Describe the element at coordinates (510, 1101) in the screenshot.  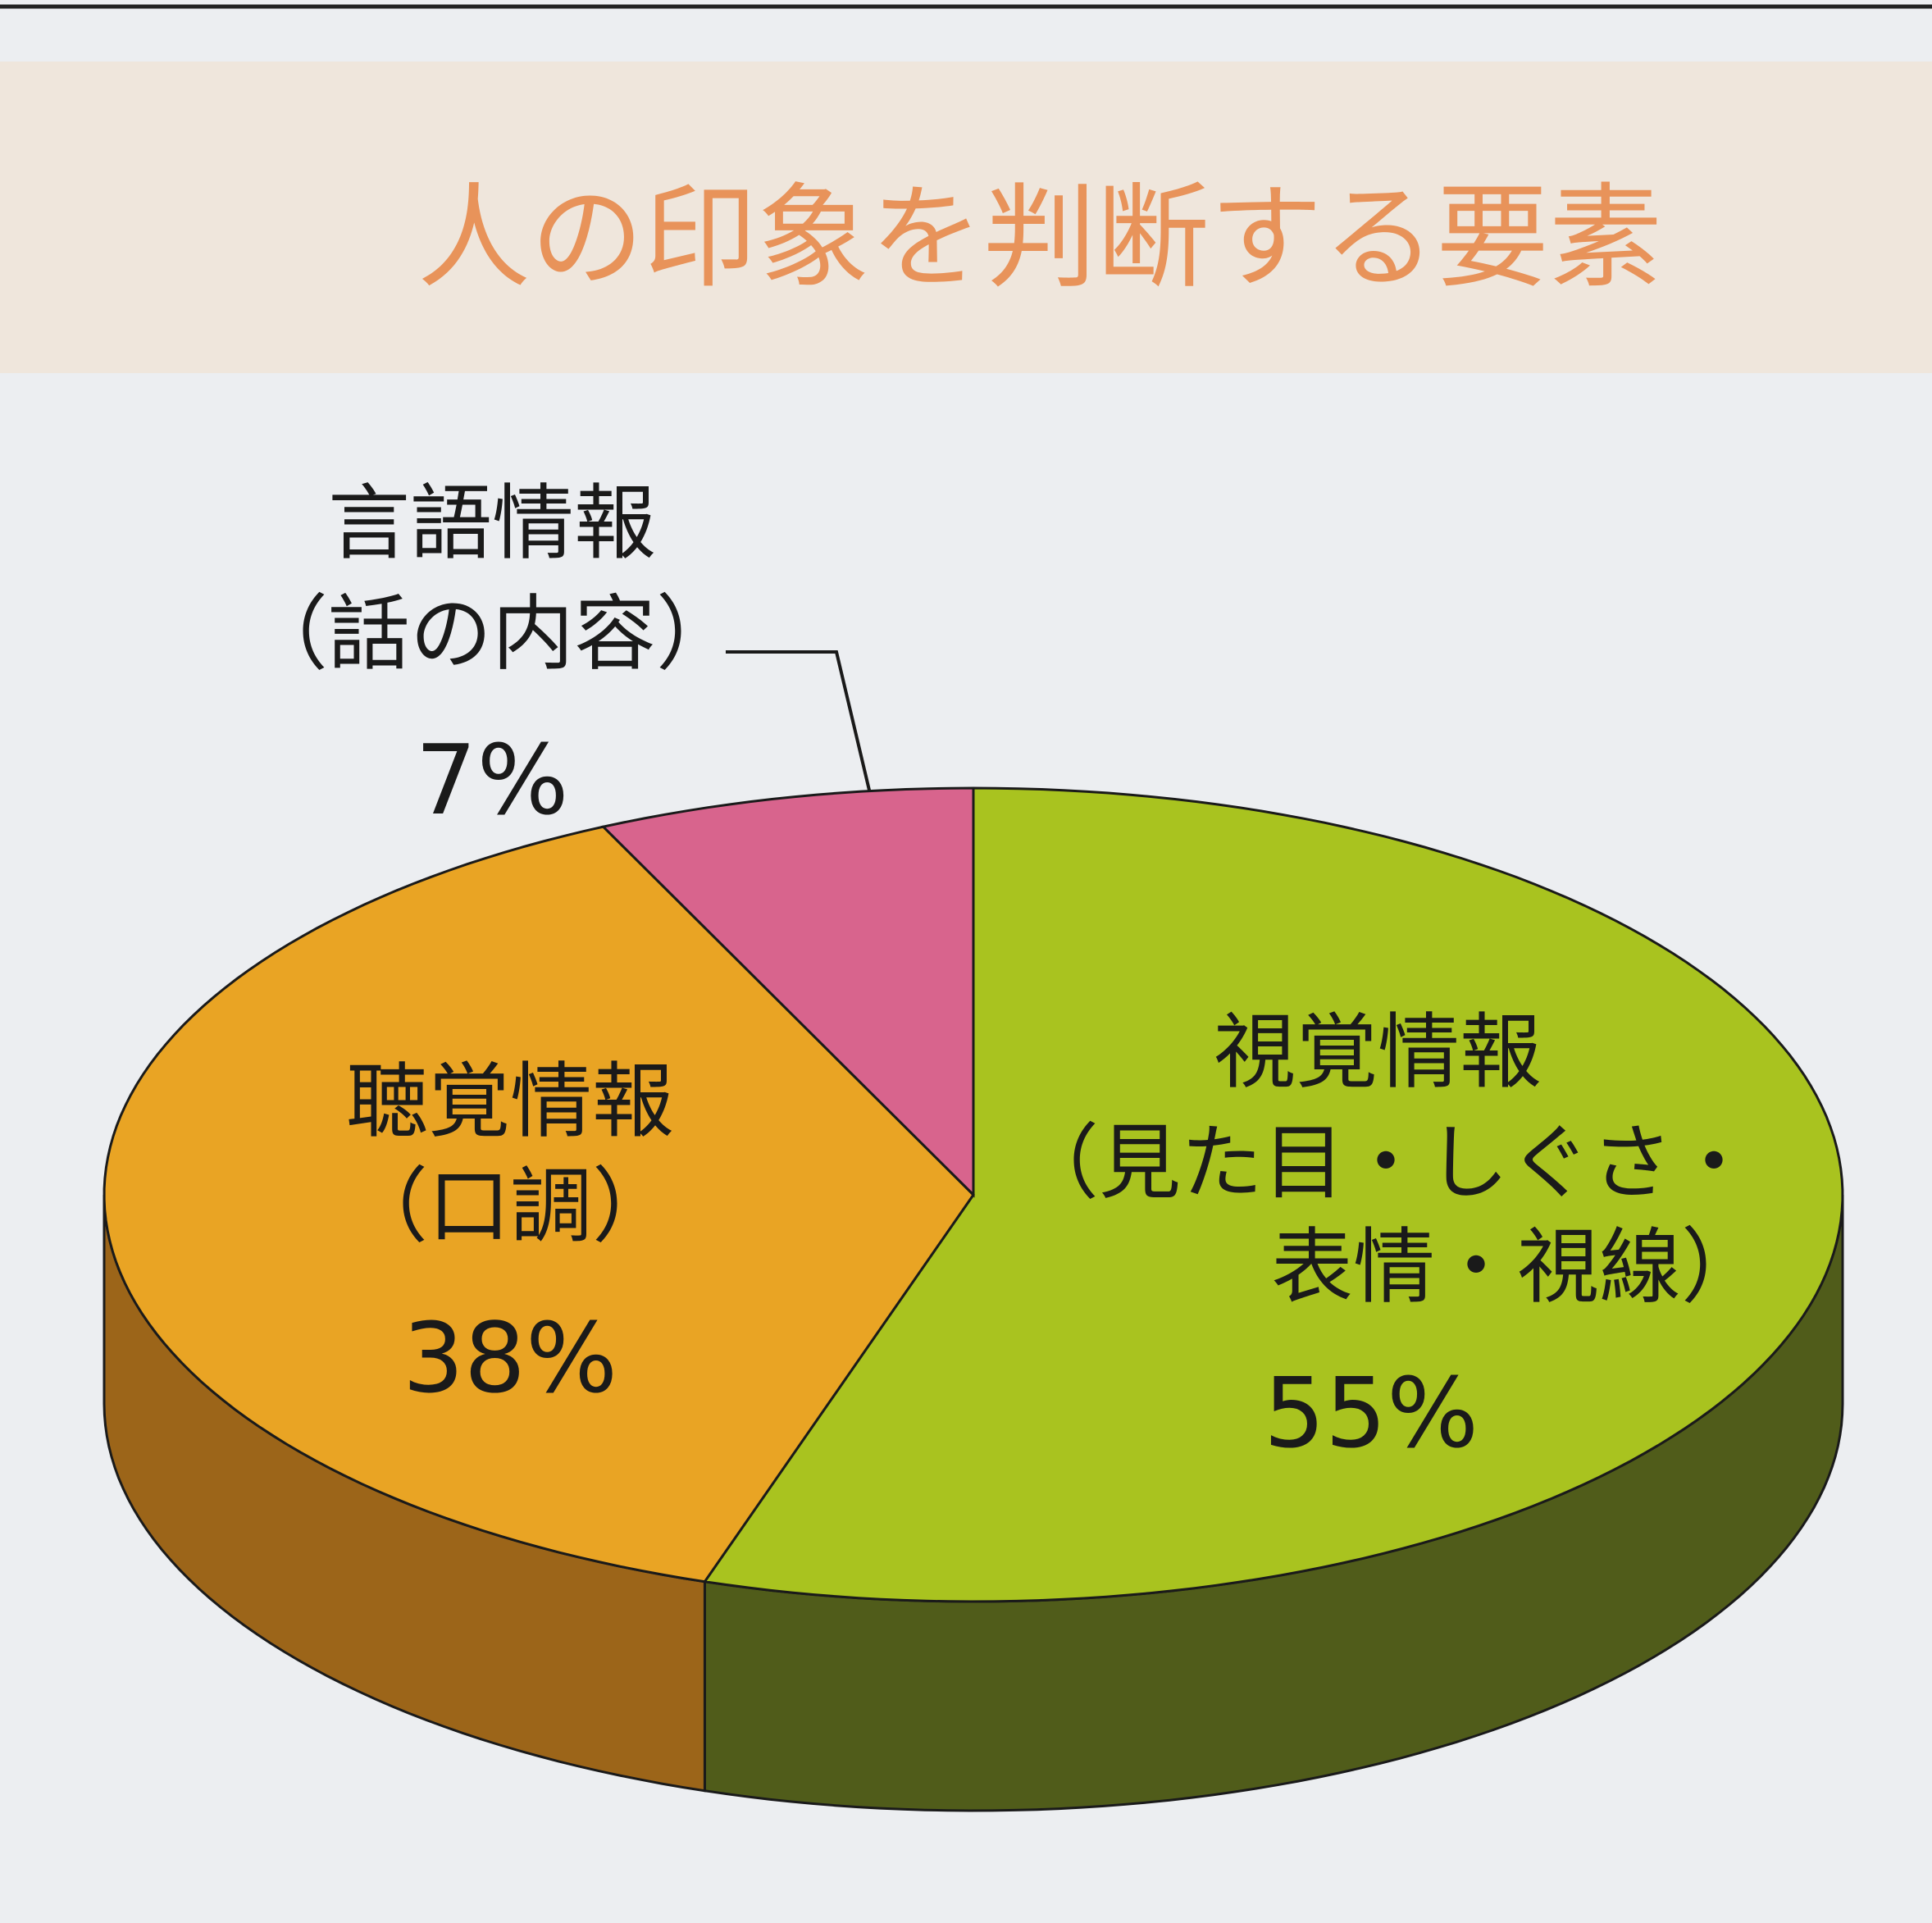
I see `category-label: 聴覚情報` at that location.